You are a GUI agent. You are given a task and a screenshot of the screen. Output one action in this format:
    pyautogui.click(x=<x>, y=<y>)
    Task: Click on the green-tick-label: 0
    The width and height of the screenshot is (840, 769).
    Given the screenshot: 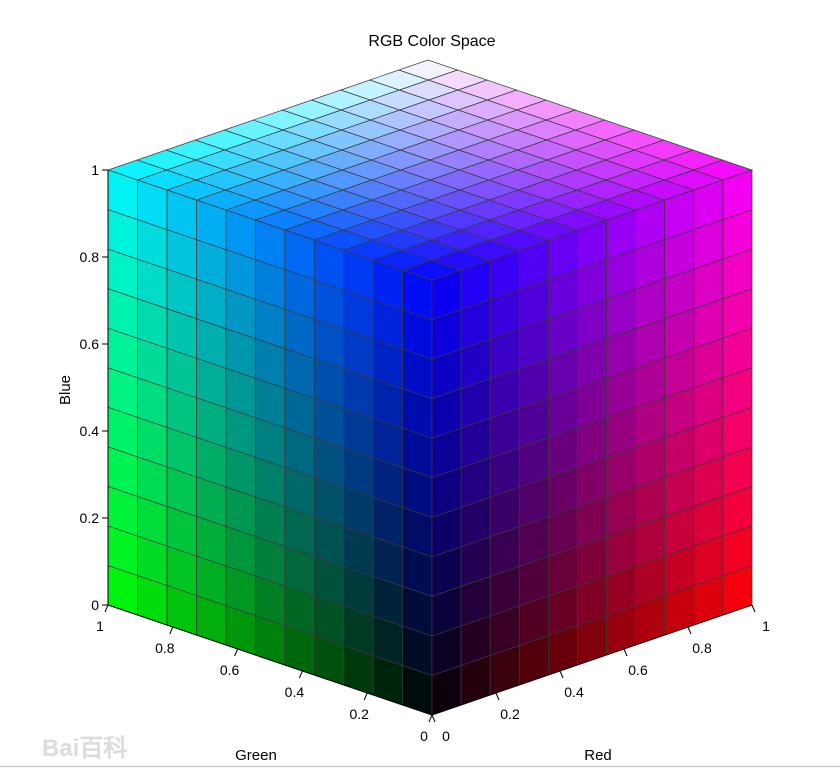 What is the action you would take?
    pyautogui.click(x=424, y=736)
    